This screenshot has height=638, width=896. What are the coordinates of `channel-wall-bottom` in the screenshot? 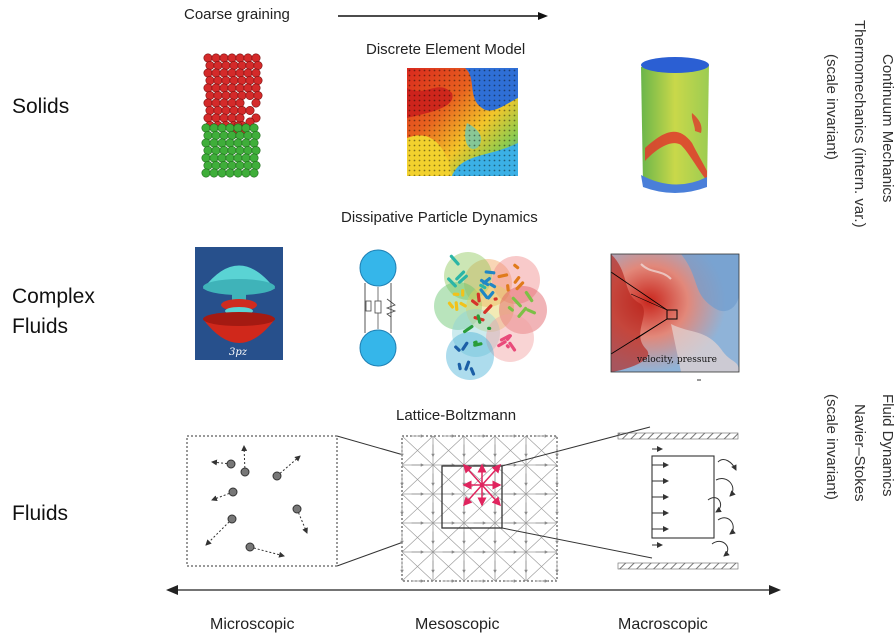 It's located at (678, 566).